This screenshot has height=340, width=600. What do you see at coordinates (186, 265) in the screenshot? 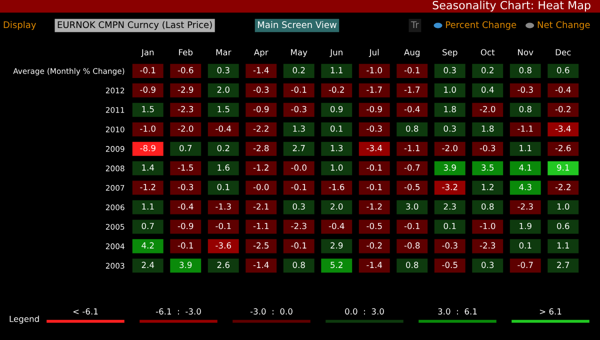
I see `data-label: 3.9` at bounding box center [186, 265].